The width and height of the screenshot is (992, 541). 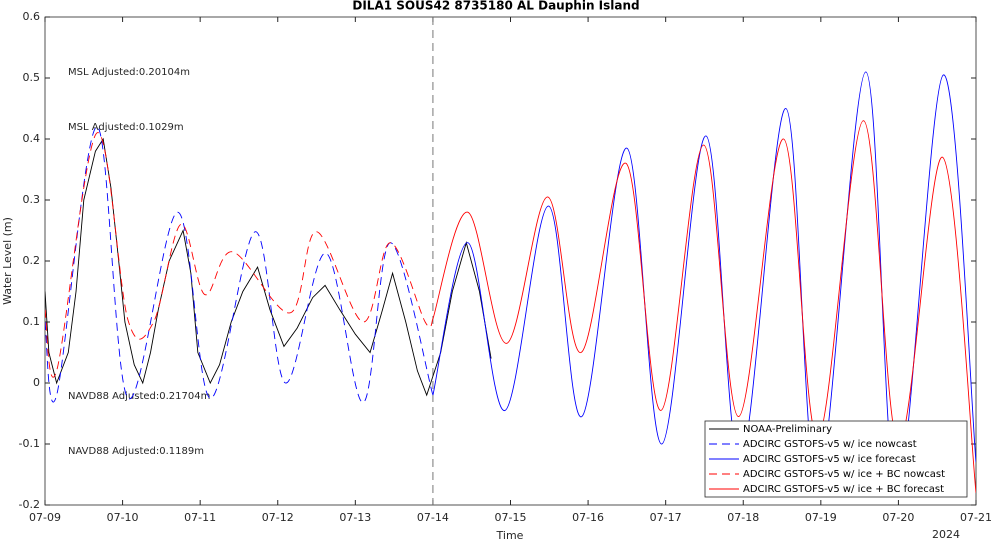 What do you see at coordinates (29, 443) in the screenshot?
I see `y-tick-label: -0.1` at bounding box center [29, 443].